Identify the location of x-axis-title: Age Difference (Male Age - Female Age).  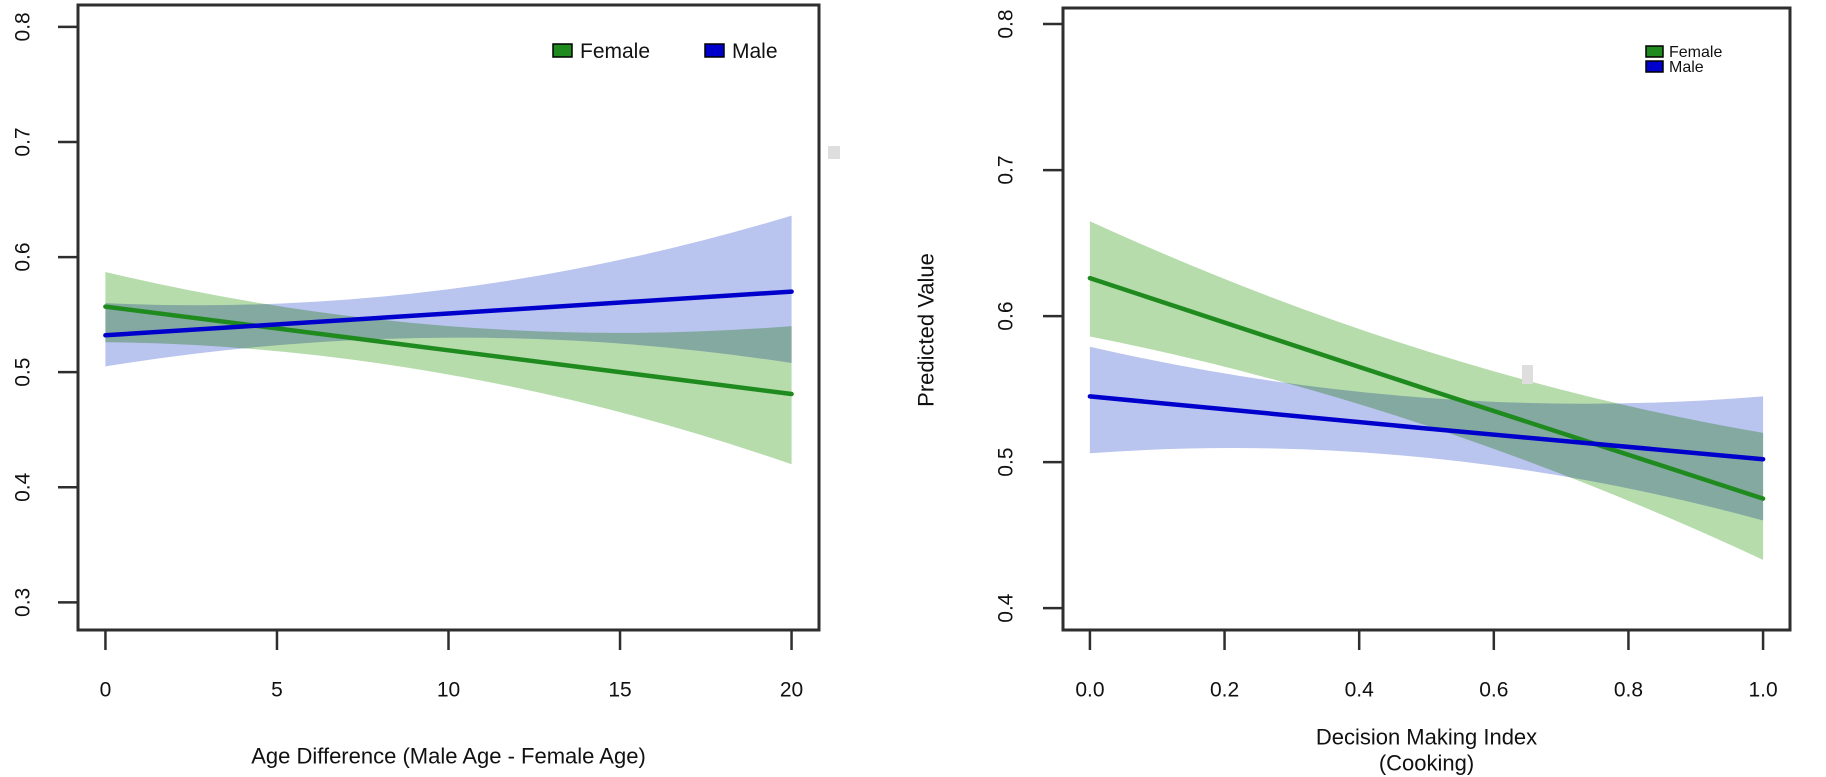
(448, 756).